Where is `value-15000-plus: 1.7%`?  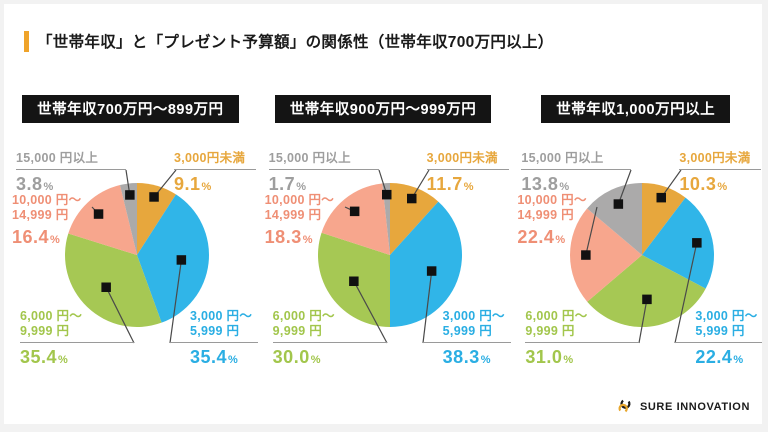
value-15000-plus: 1.7% is located at coordinates (287, 184).